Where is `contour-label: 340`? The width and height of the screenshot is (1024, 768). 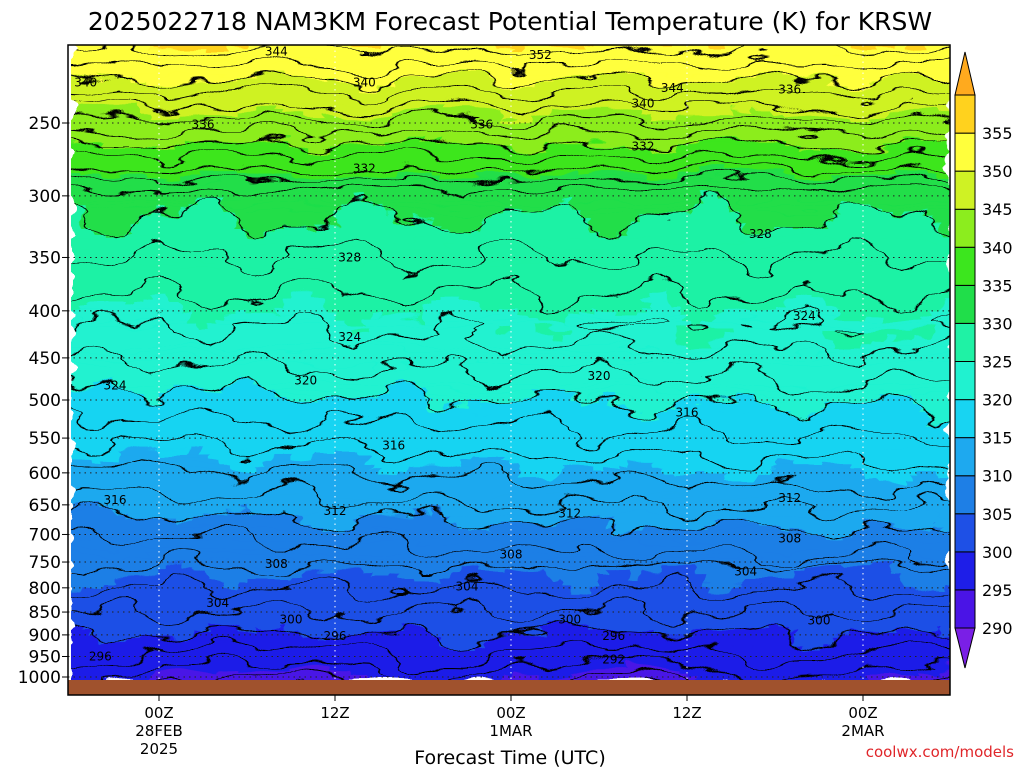
contour-label: 340 is located at coordinates (643, 103).